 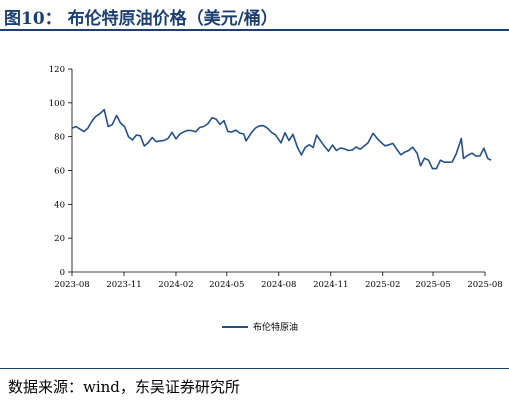 I want to click on x-tick-label: 2024-11, so click(x=330, y=285).